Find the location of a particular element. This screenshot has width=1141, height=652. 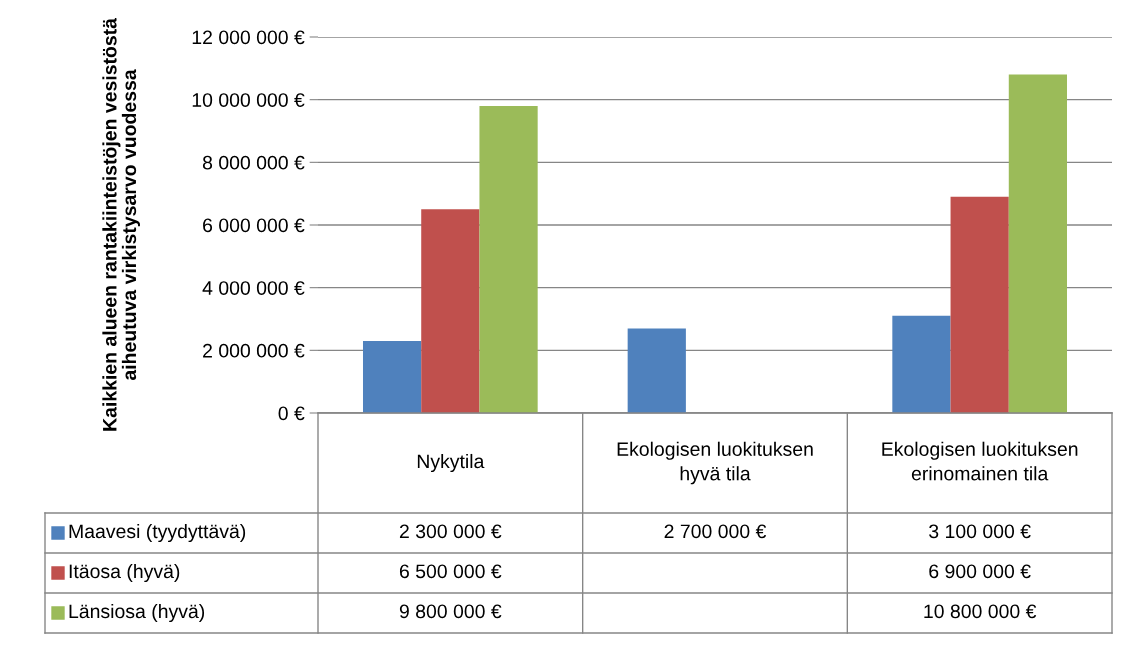

legend-label: Länsiosa (hyvä) is located at coordinates (137, 613).